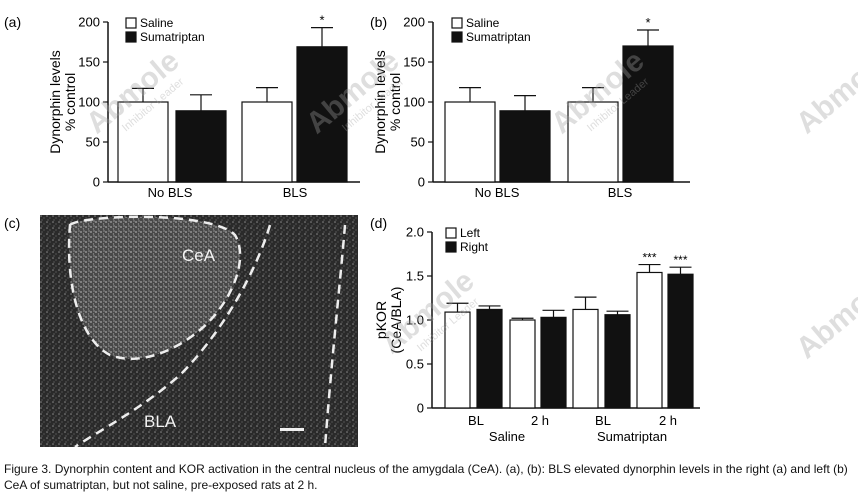 This screenshot has width=858, height=501. Describe the element at coordinates (415, 232) in the screenshot. I see `y-tick-label: 2.0` at that location.